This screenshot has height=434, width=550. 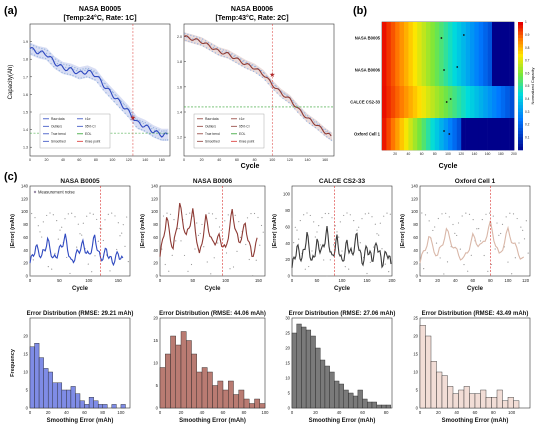 What do you see at coordinates (181, 412) in the screenshot?
I see `histogram-x-tick: 20` at bounding box center [181, 412].